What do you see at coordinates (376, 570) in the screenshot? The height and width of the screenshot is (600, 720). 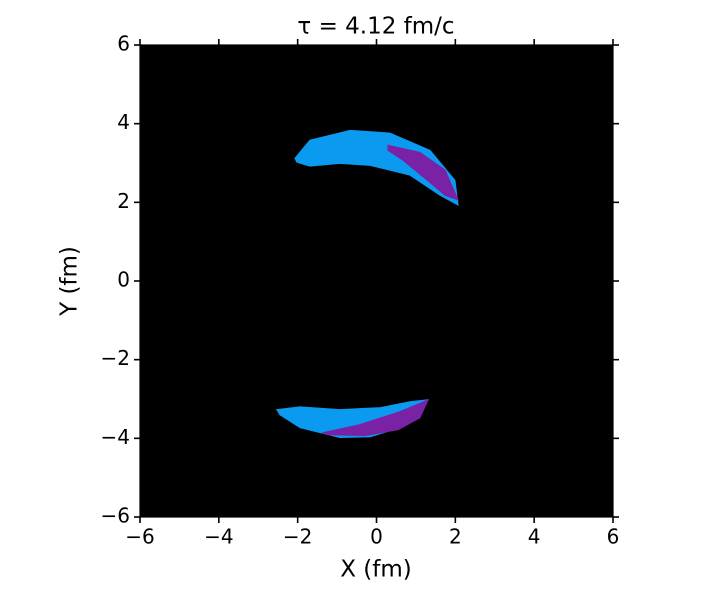 I see `x-axis-label: X (fm)` at bounding box center [376, 570].